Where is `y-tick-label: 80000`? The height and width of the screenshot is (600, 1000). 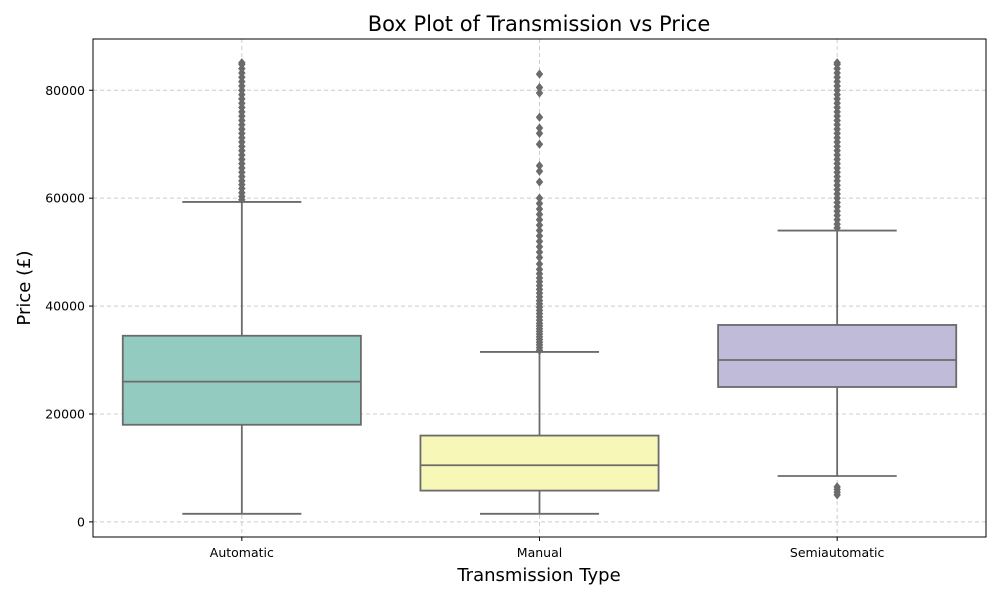 y-tick-label: 80000 is located at coordinates (65, 90).